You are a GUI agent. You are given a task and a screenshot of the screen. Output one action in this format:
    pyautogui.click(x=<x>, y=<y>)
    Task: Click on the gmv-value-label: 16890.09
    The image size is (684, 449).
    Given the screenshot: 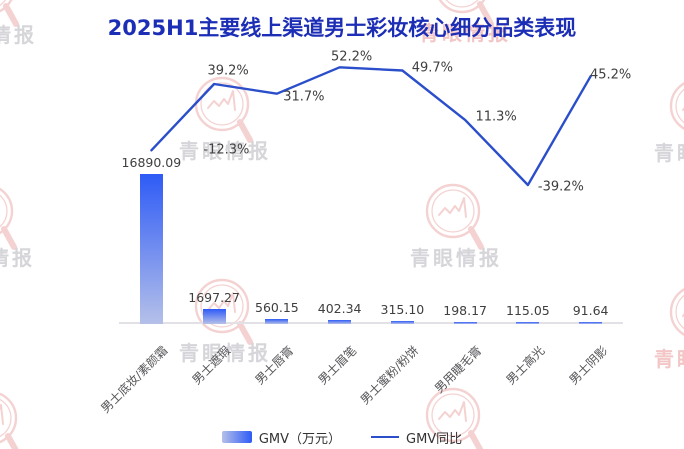 What is the action you would take?
    pyautogui.click(x=151, y=162)
    